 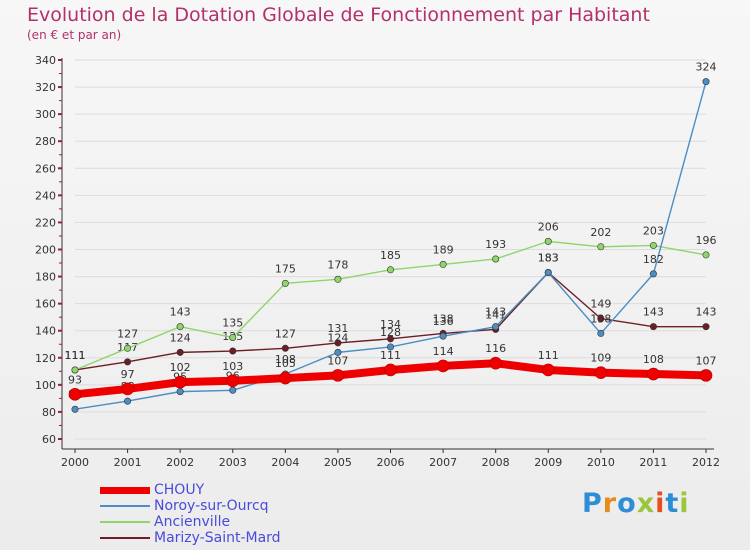 What do you see at coordinates (706, 240) in the screenshot?
I see `data-label-ancienville: 196` at bounding box center [706, 240].